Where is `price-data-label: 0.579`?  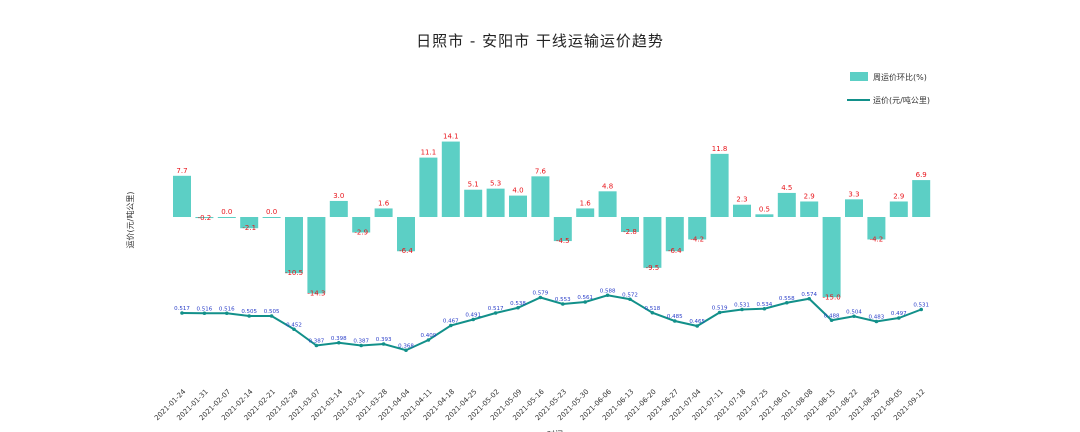
price-data-label: 0.579 is located at coordinates (541, 294).